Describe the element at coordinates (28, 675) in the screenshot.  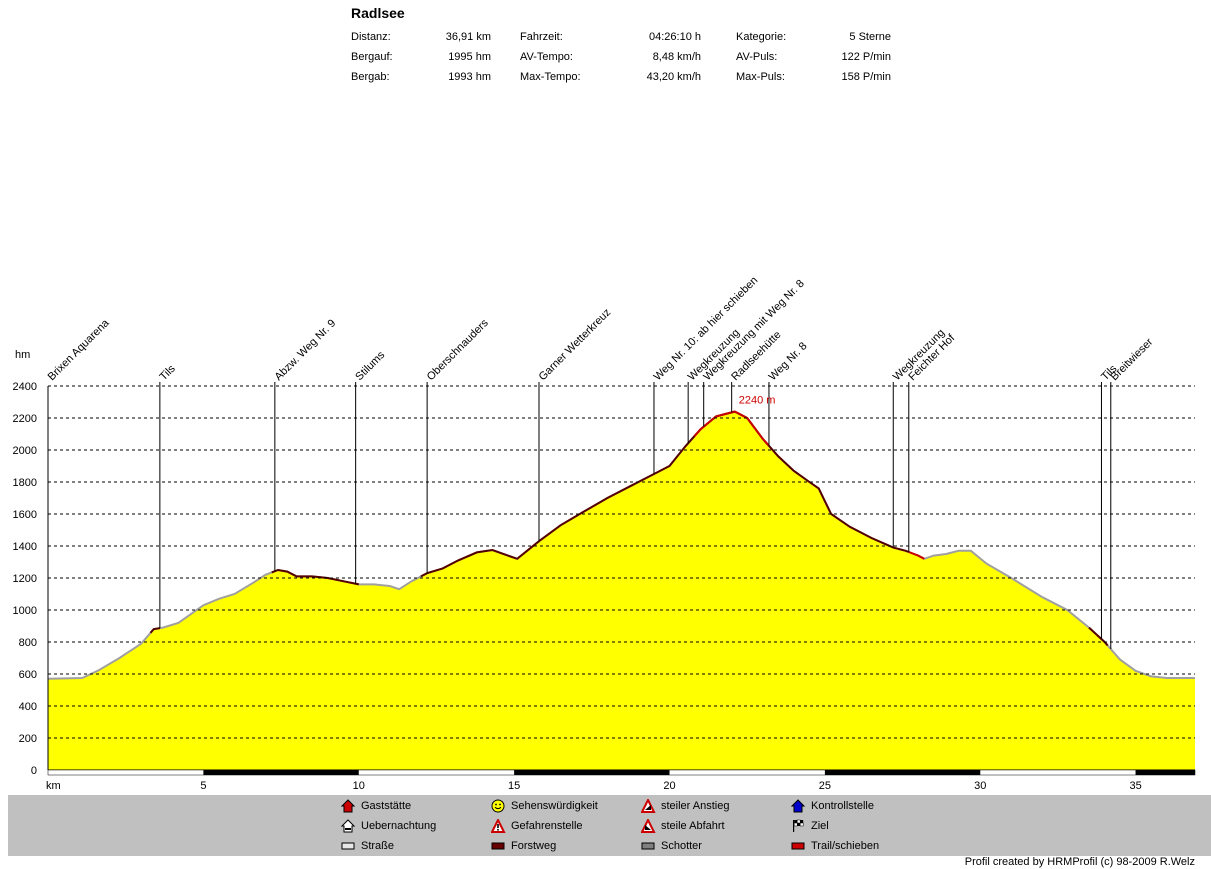
I see `y-tick-label: 600` at that location.